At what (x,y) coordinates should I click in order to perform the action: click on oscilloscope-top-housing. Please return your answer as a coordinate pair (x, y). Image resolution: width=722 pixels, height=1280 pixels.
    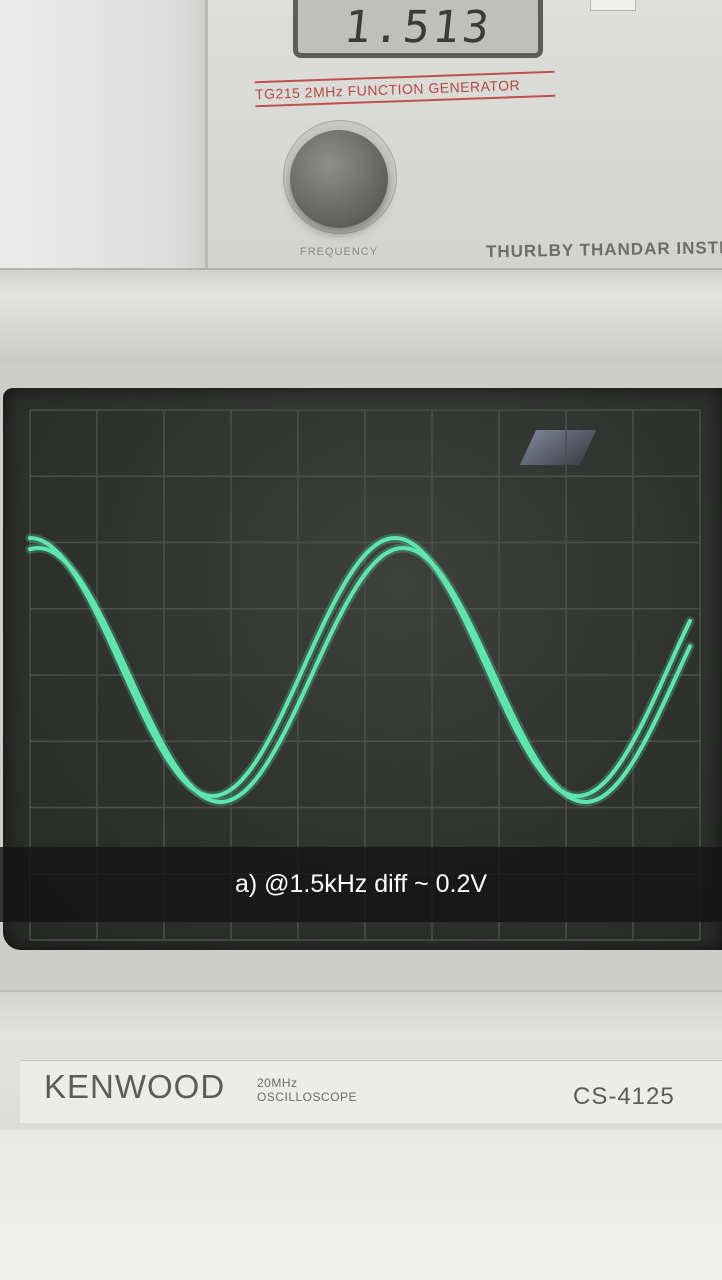
    Looking at the image, I should click on (361, 319).